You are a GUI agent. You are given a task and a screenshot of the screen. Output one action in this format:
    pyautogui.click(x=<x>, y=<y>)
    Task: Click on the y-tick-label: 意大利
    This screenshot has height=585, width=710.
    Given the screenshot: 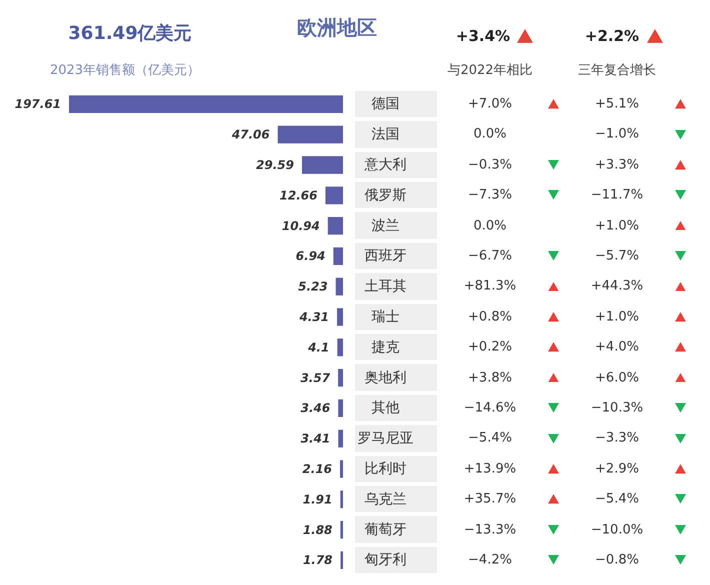 What is the action you would take?
    pyautogui.click(x=384, y=164)
    